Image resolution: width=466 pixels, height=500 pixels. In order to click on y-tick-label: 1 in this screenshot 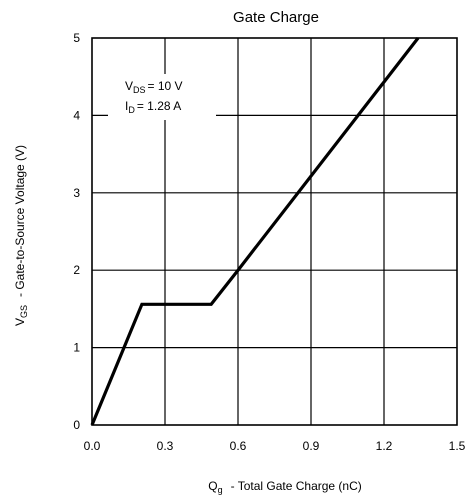, I will do `click(76, 348)`.